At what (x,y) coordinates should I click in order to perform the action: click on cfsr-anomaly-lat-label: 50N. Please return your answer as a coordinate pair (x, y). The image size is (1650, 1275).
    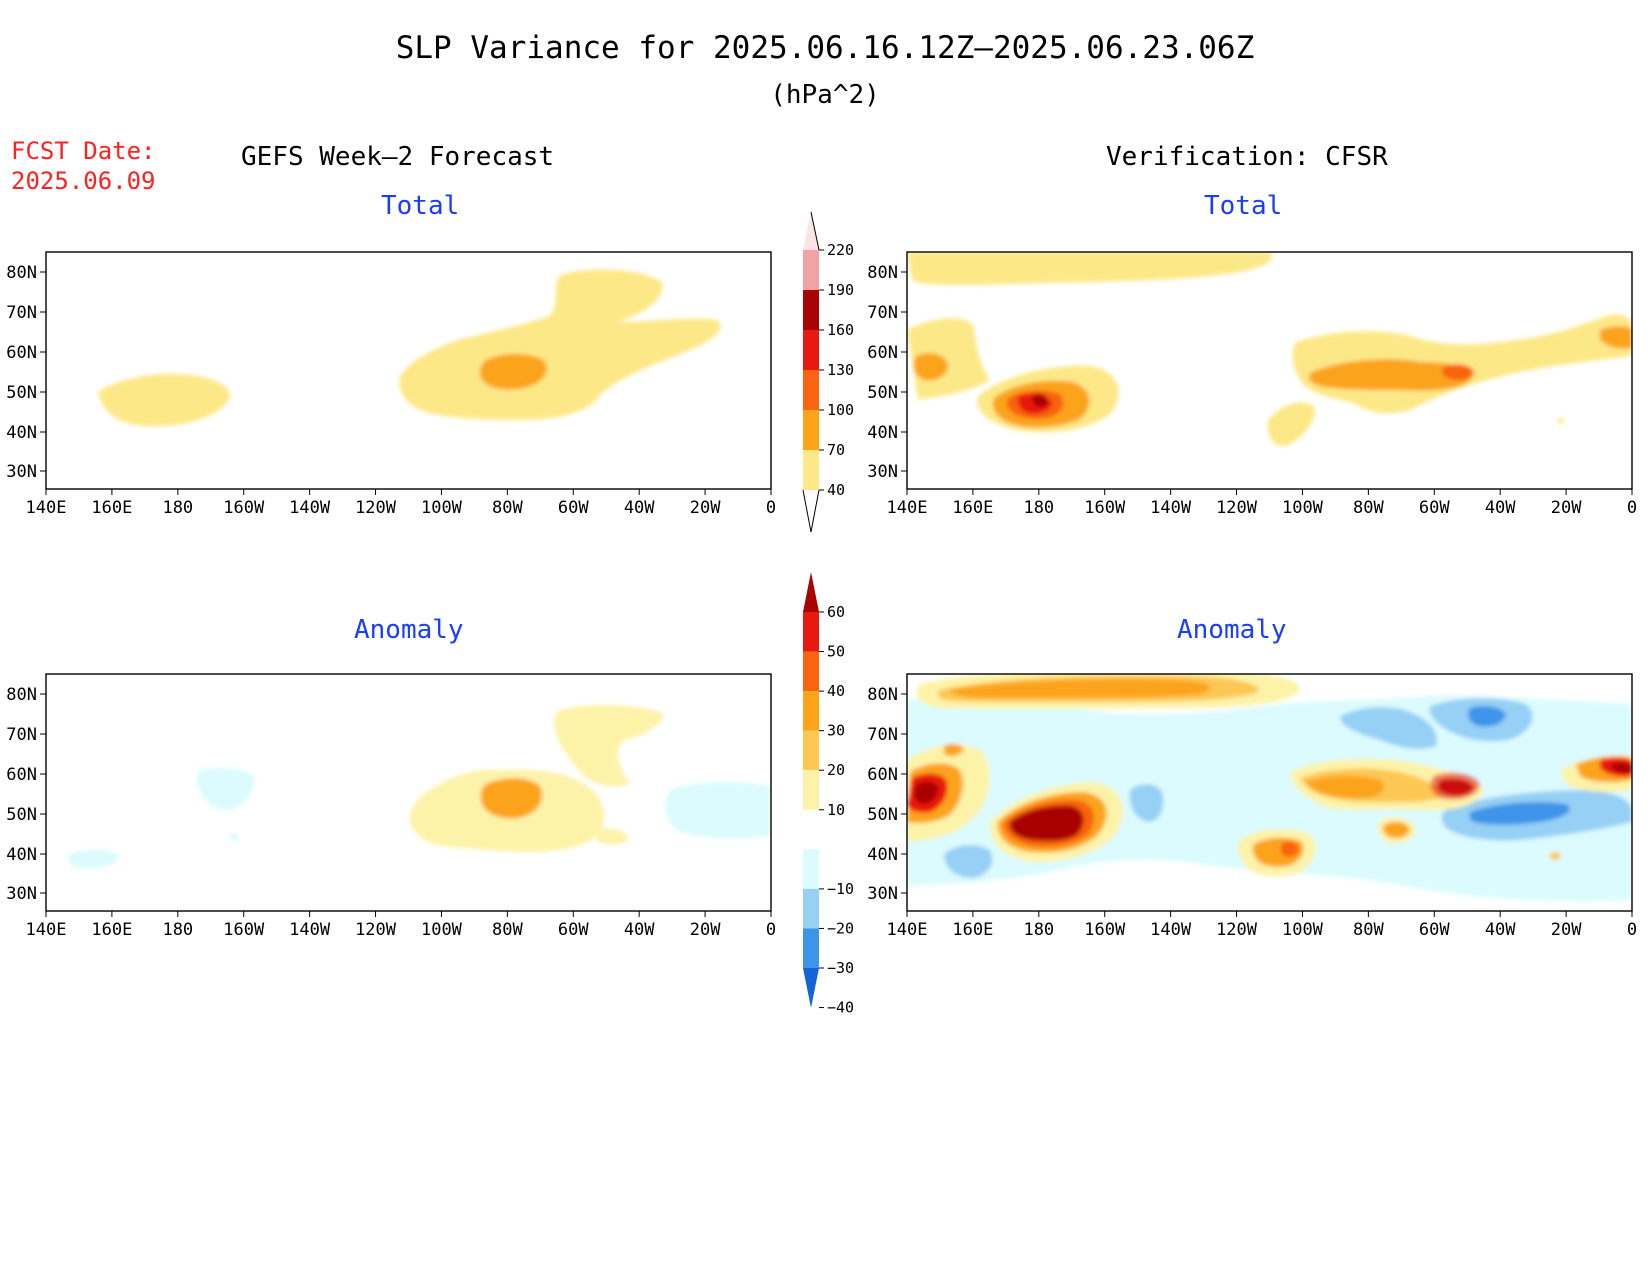
    Looking at the image, I should click on (882, 815).